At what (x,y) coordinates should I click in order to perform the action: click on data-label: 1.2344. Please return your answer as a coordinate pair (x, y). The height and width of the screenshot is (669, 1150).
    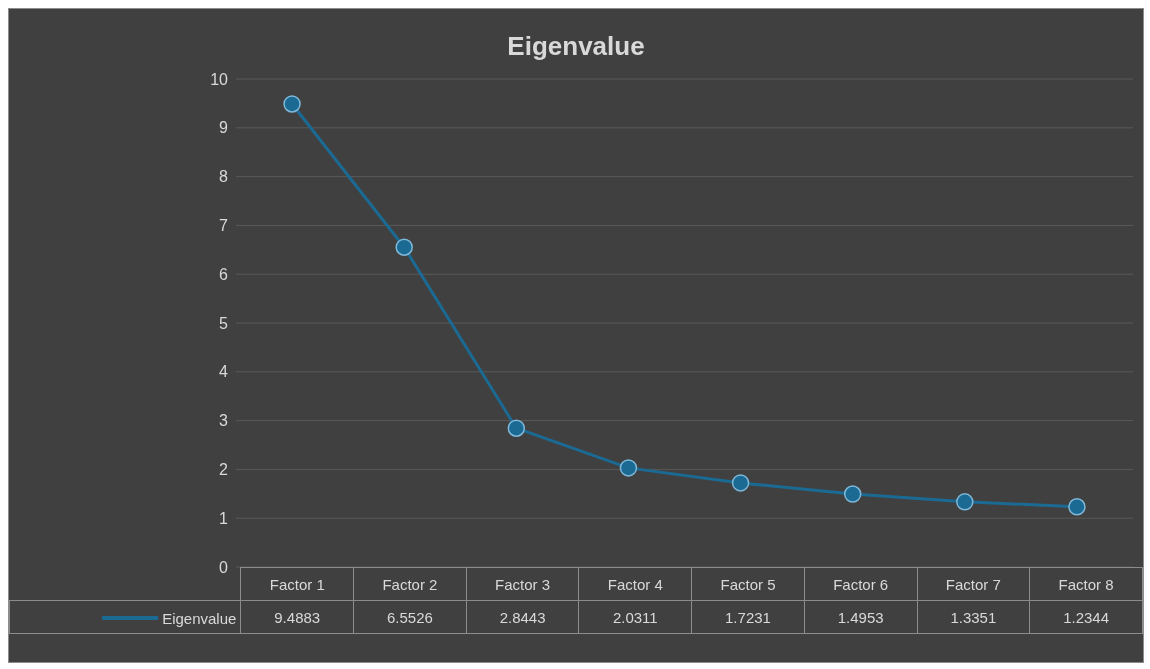
    Looking at the image, I should click on (1086, 617).